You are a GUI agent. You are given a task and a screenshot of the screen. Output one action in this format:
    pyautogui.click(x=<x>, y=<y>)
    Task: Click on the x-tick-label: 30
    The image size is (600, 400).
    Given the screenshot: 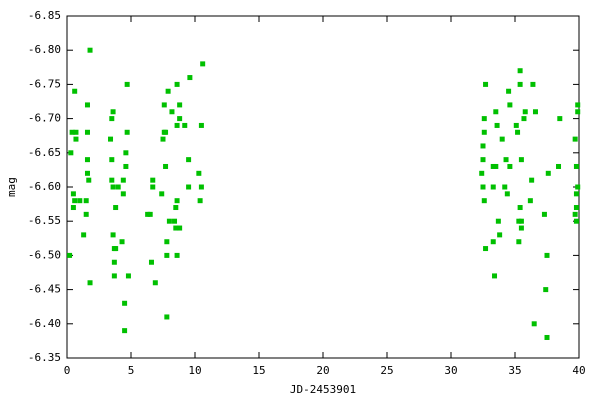 What is the action you would take?
    pyautogui.click(x=450, y=370)
    